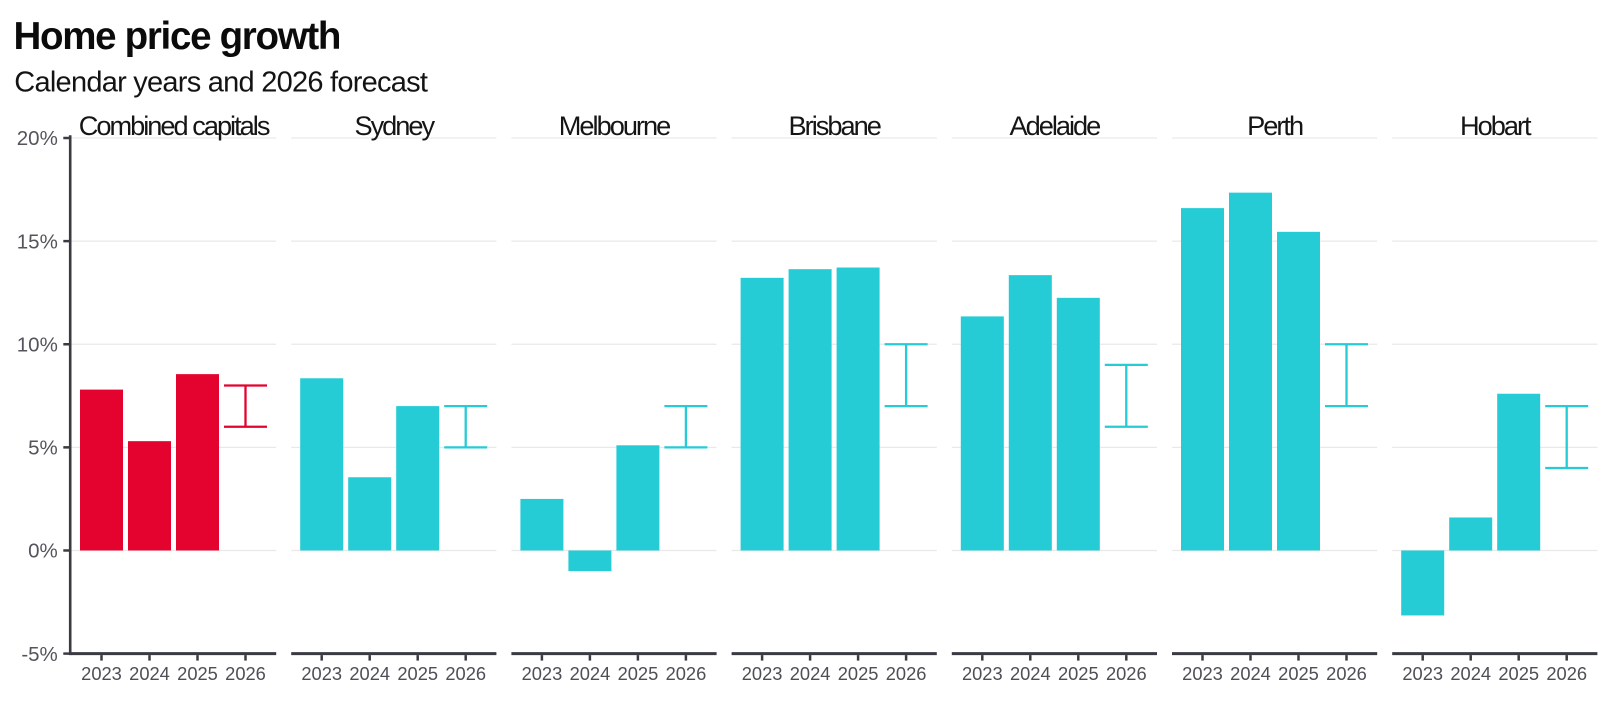  Describe the element at coordinates (37, 138) in the screenshot. I see `svg-text: 20%` at that location.